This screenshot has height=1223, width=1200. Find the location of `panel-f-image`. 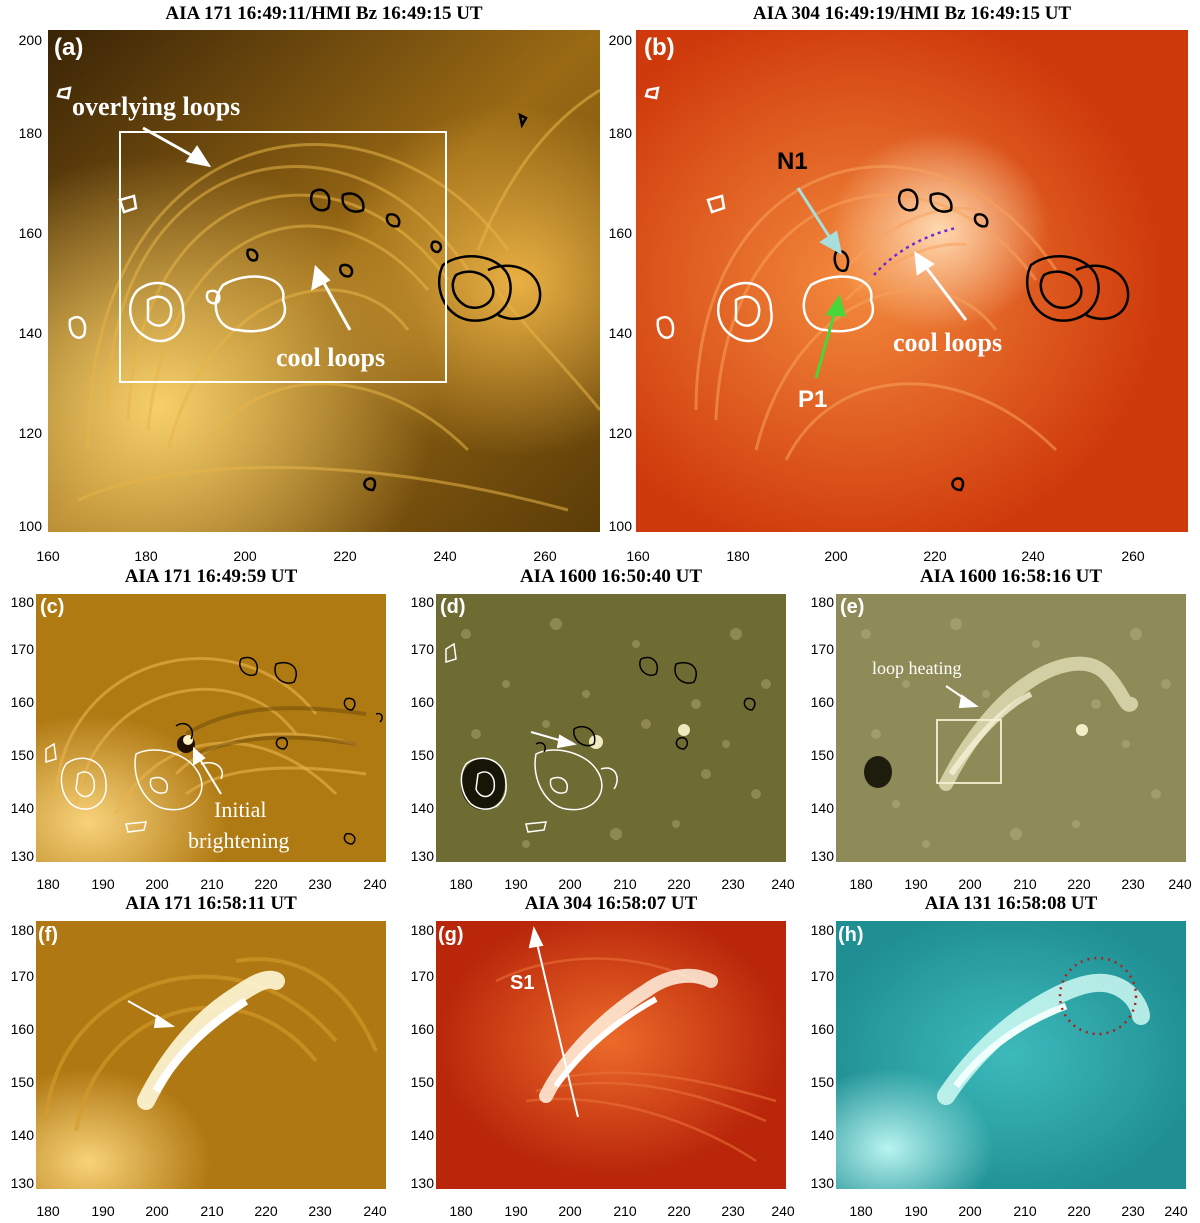

panel-f-image is located at coordinates (211, 1055).